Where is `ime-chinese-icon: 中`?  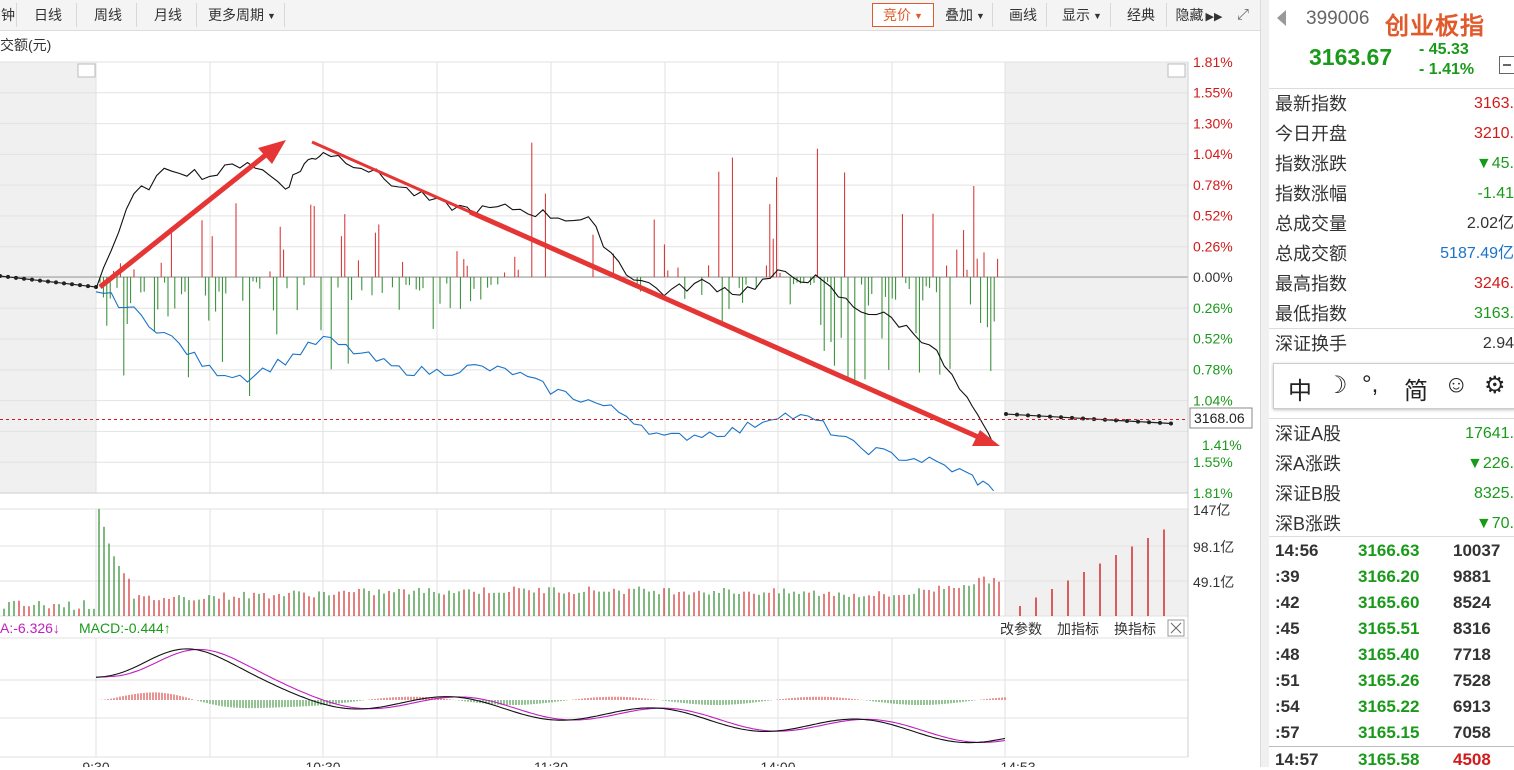 ime-chinese-icon: 中 is located at coordinates (1300, 391).